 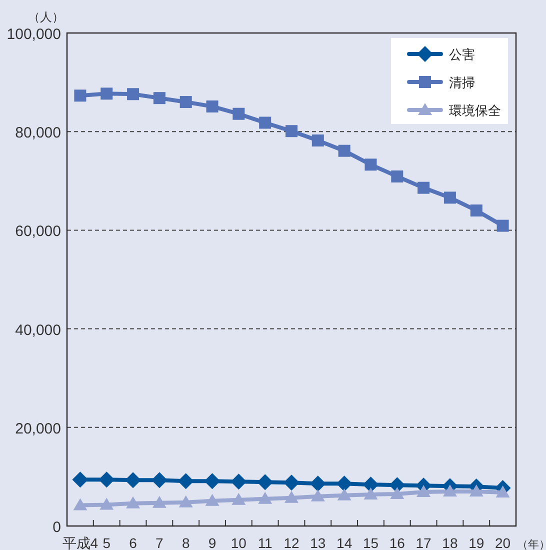 I want to click on x-tick-label: 15, so click(x=370, y=542).